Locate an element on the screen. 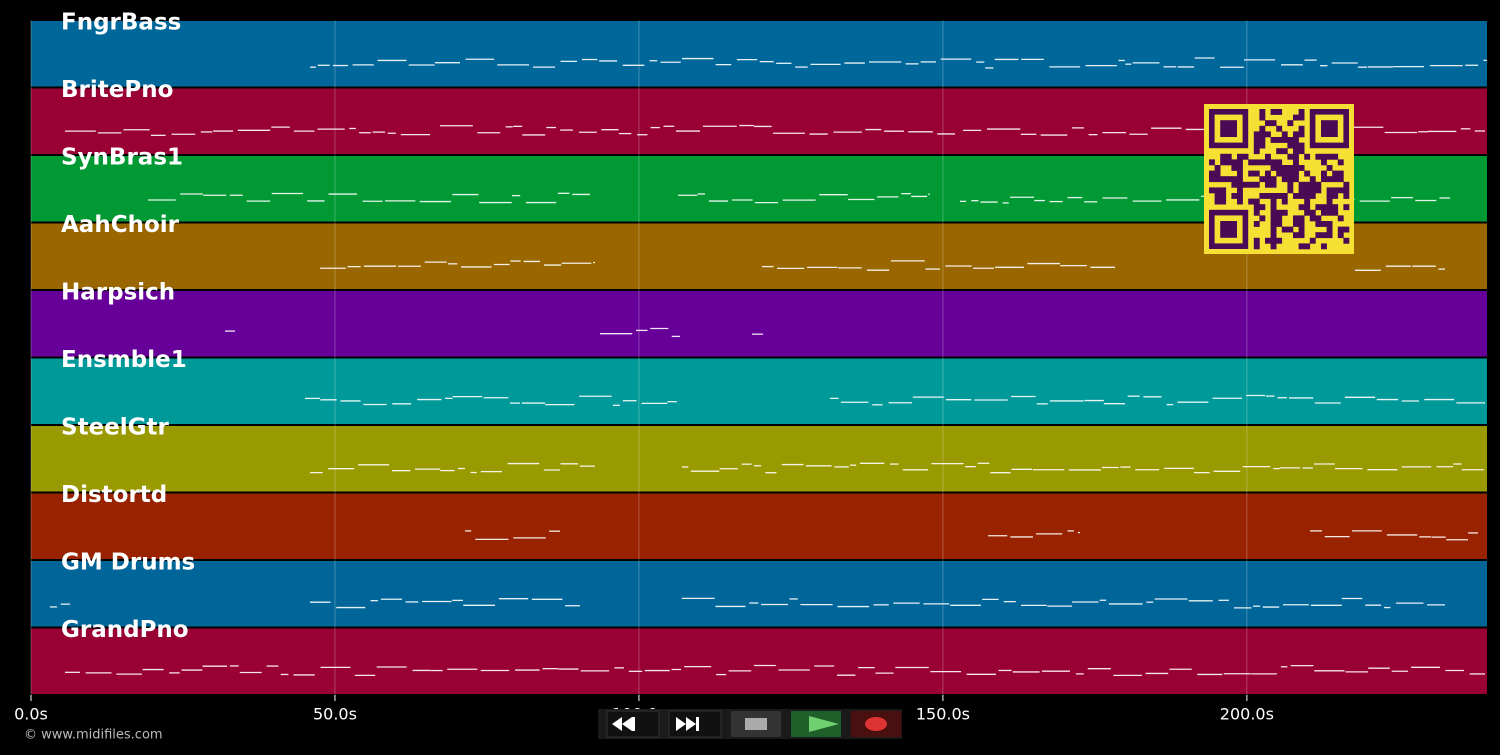 This screenshot has width=1500, height=755. x-tick-label: 200.0s is located at coordinates (1247, 714).